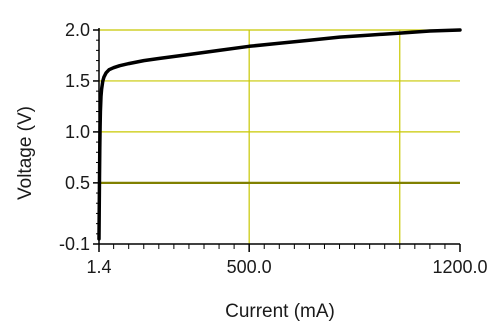  What do you see at coordinates (77, 132) in the screenshot?
I see `y-tick-label: 1.0` at bounding box center [77, 132].